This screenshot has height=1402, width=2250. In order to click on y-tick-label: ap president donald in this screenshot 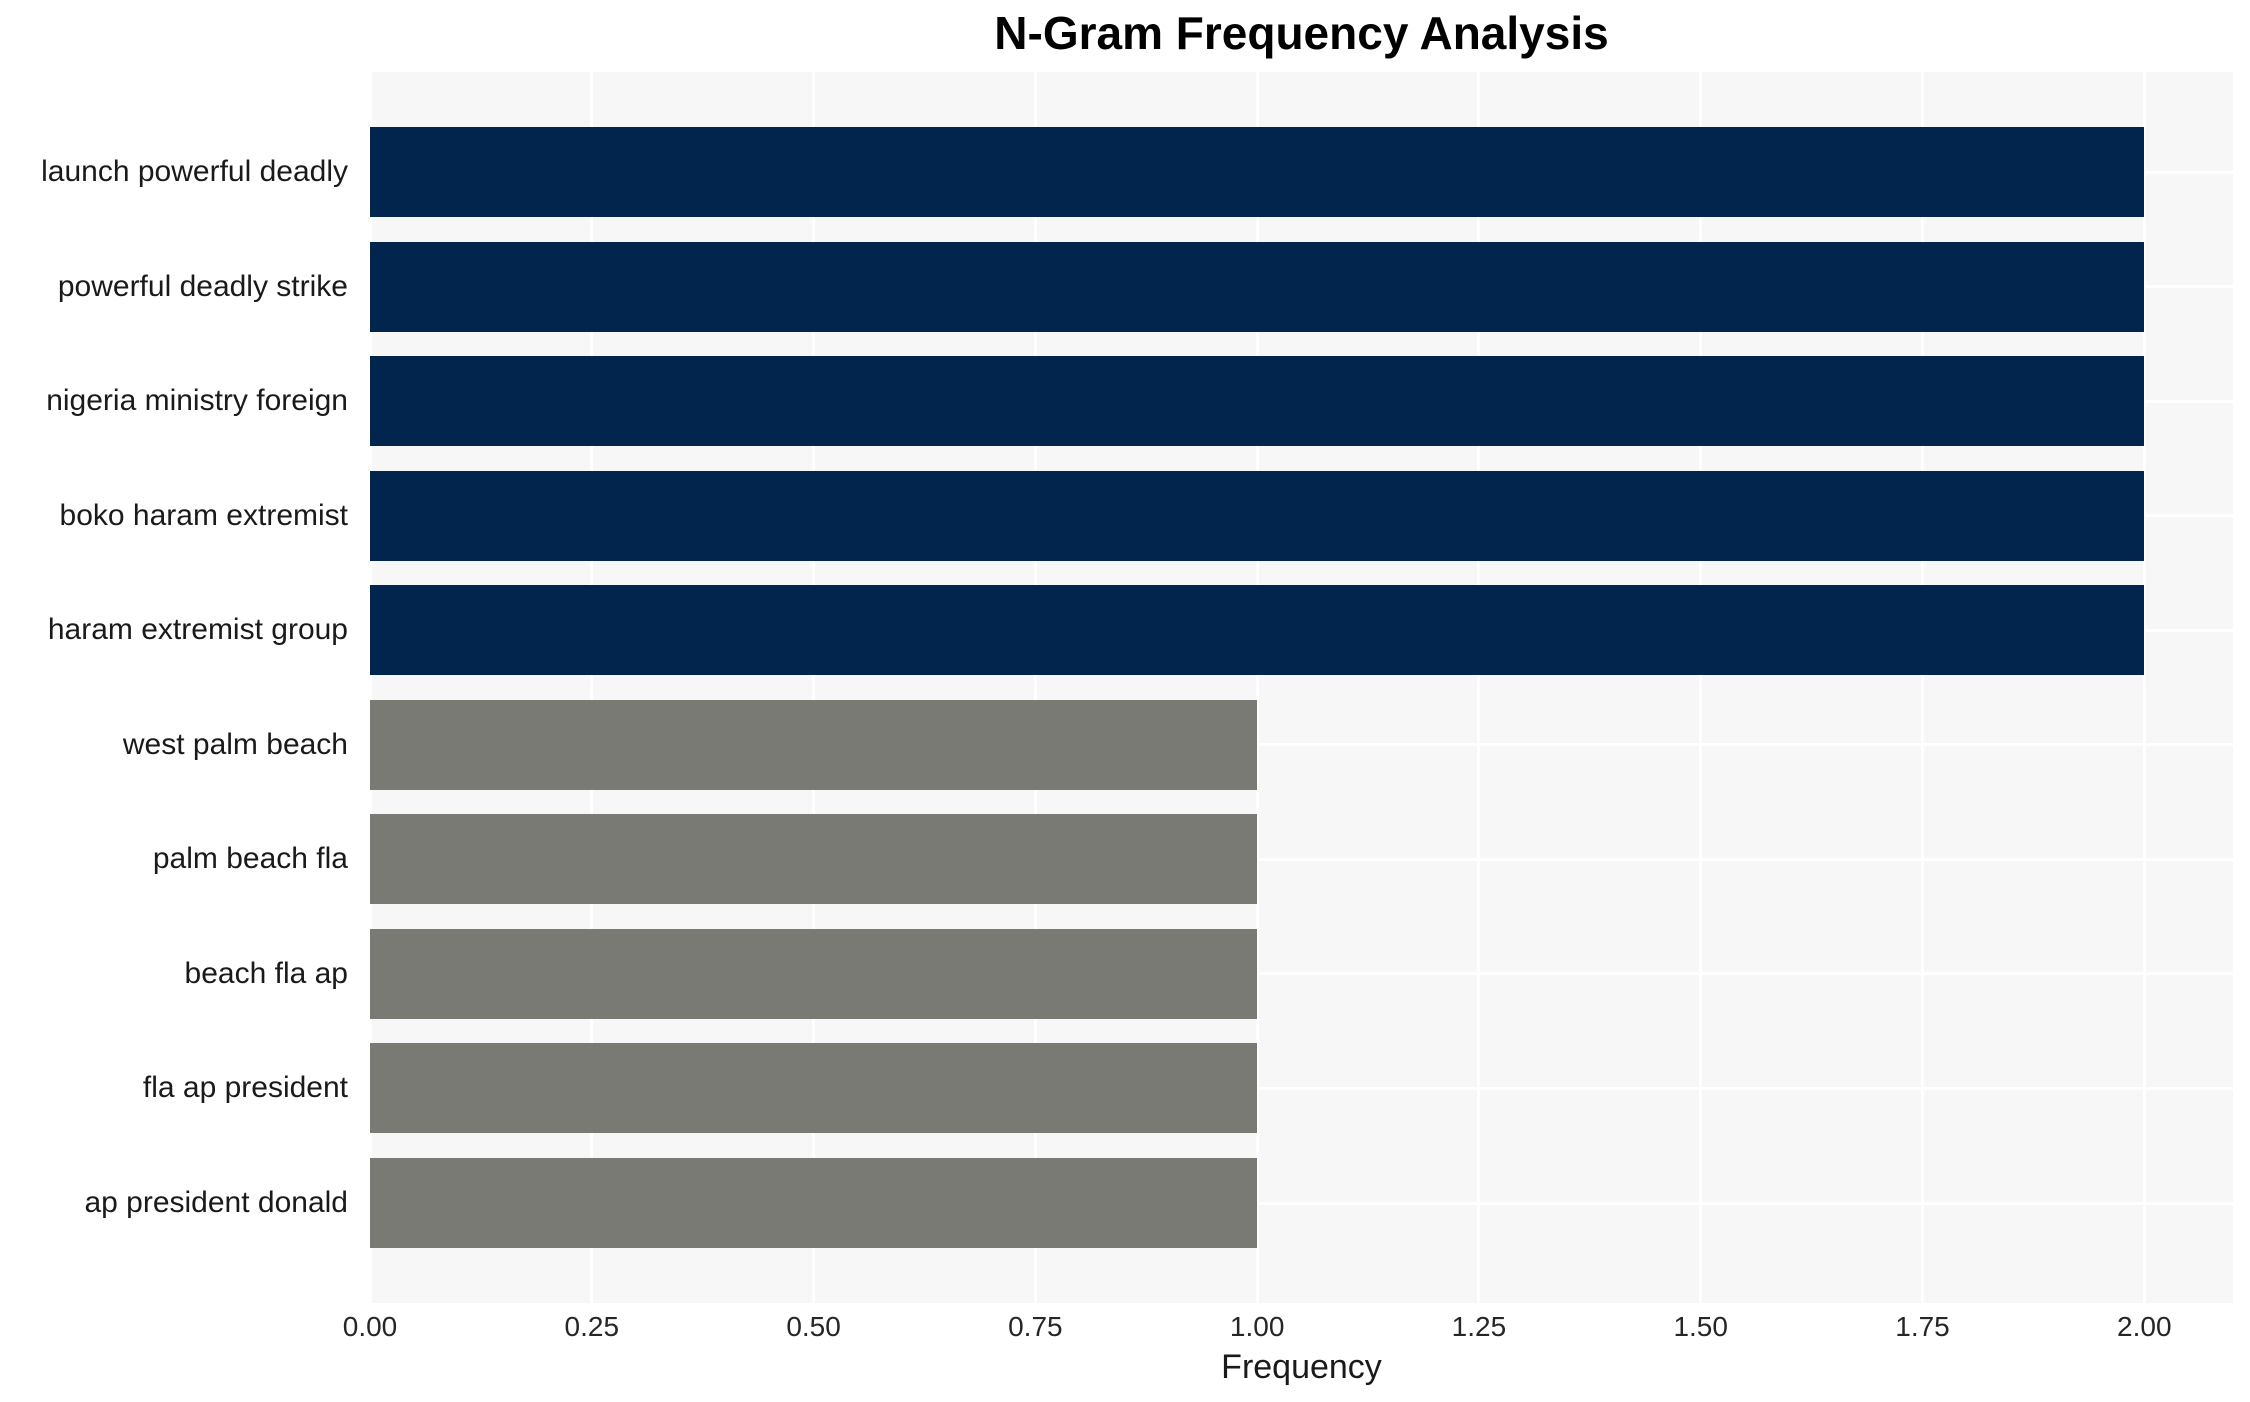, I will do `click(216, 1202)`.